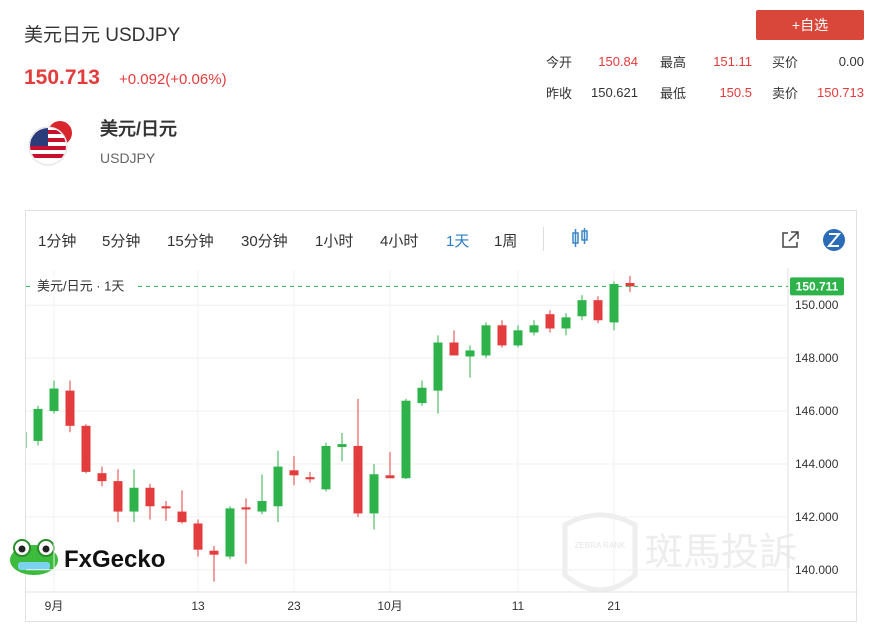 The width and height of the screenshot is (886, 627). I want to click on instrument-code: USDJPY, so click(128, 158).